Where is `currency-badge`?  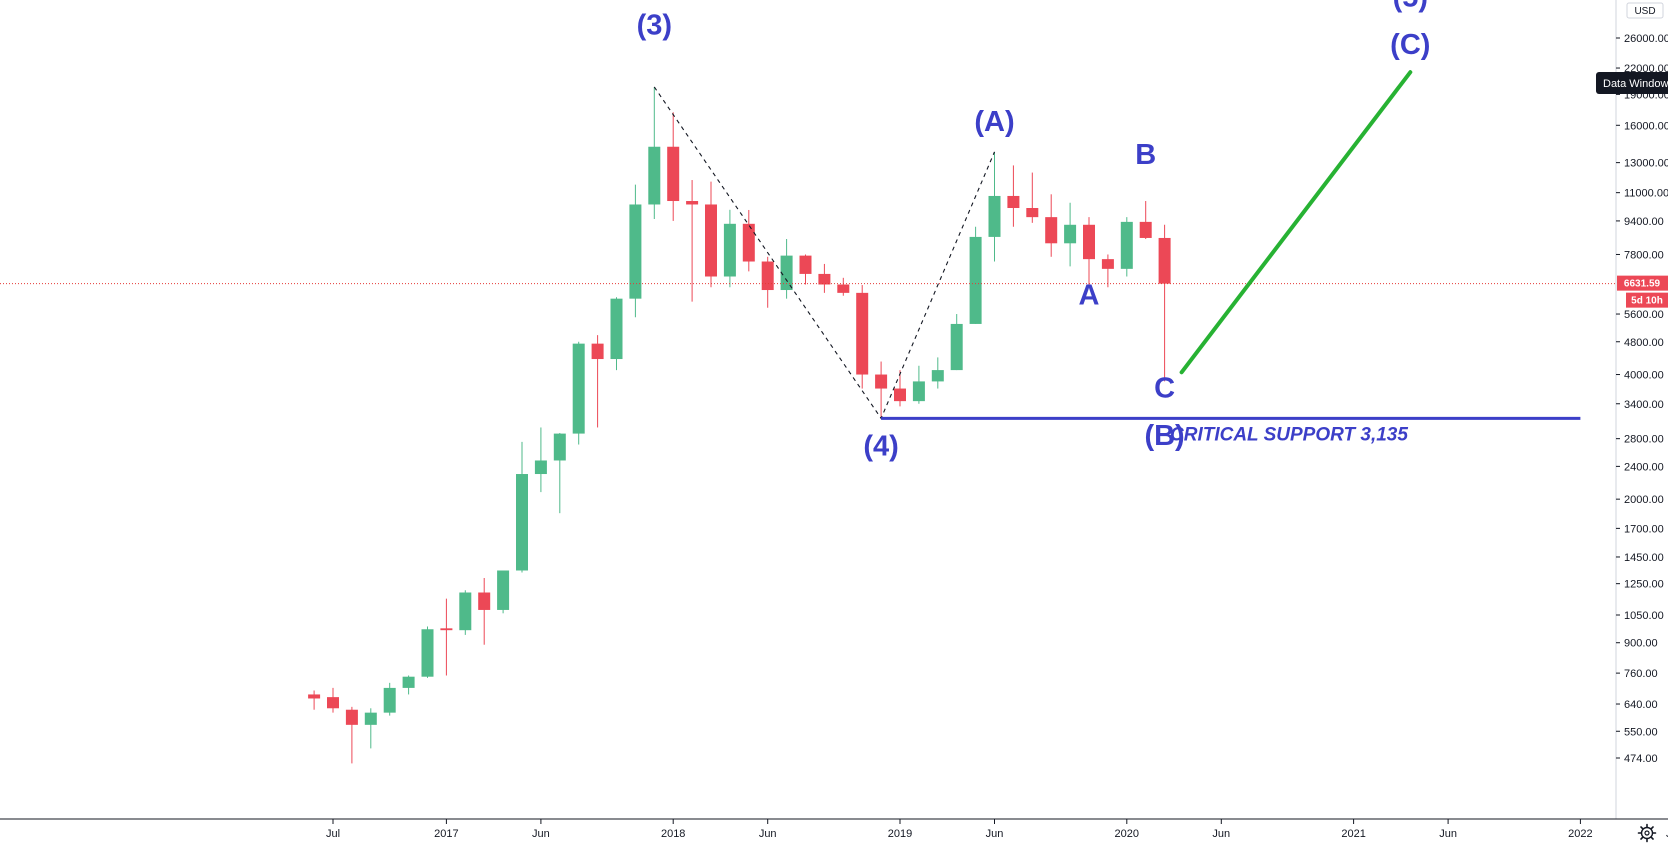 currency-badge is located at coordinates (1645, 10).